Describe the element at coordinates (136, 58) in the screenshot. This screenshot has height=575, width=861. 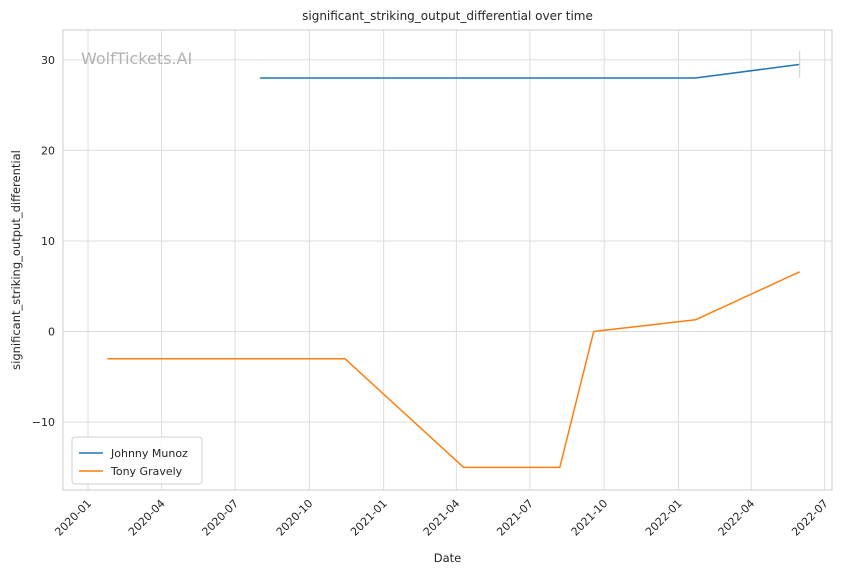
I see `watermark: WolfTickets.AI` at that location.